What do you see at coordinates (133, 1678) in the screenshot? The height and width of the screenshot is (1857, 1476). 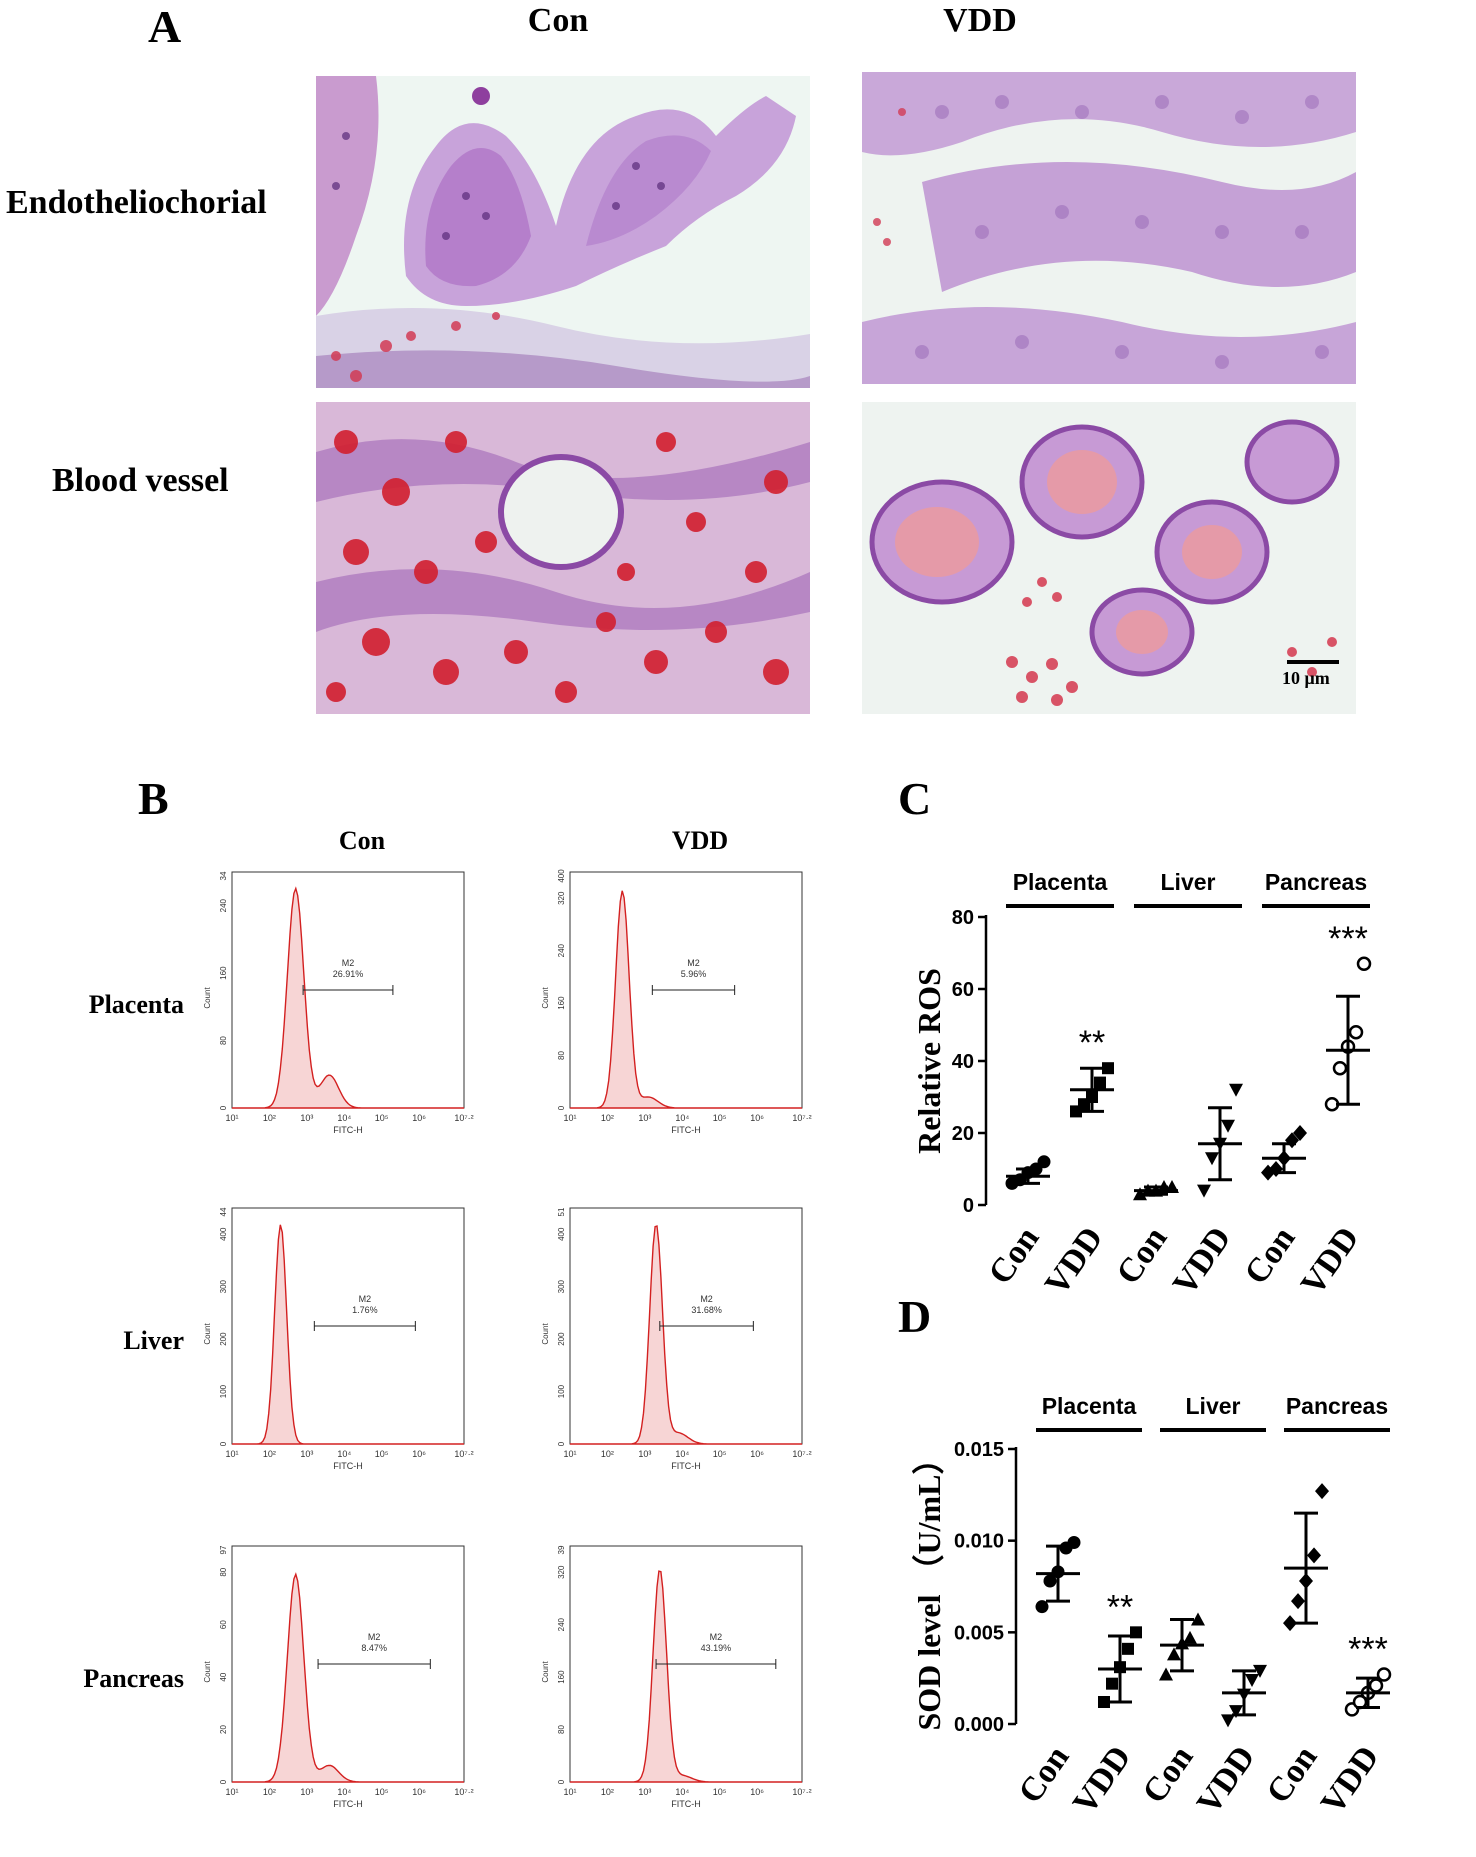 I see `panel-b-row-pancreas: Pancreas` at bounding box center [133, 1678].